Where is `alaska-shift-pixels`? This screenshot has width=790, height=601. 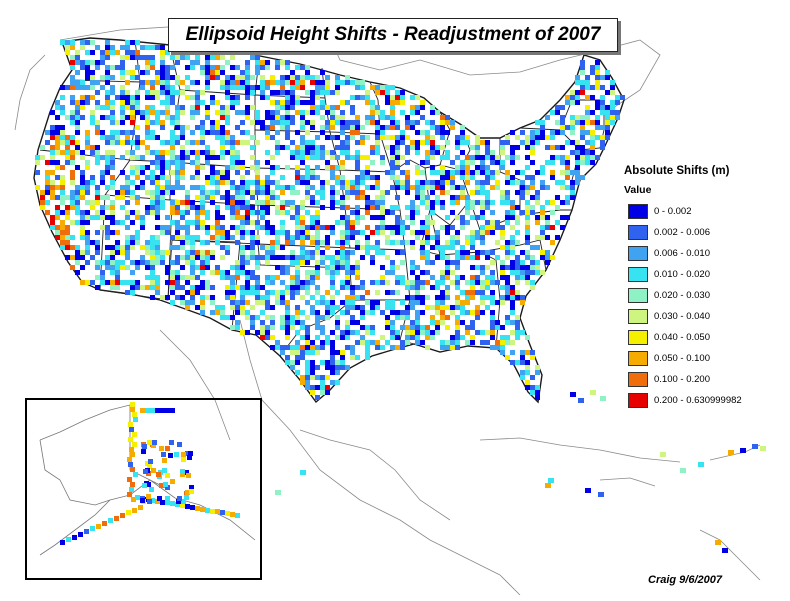
alaska-shift-pixels is located at coordinates (150, 473).